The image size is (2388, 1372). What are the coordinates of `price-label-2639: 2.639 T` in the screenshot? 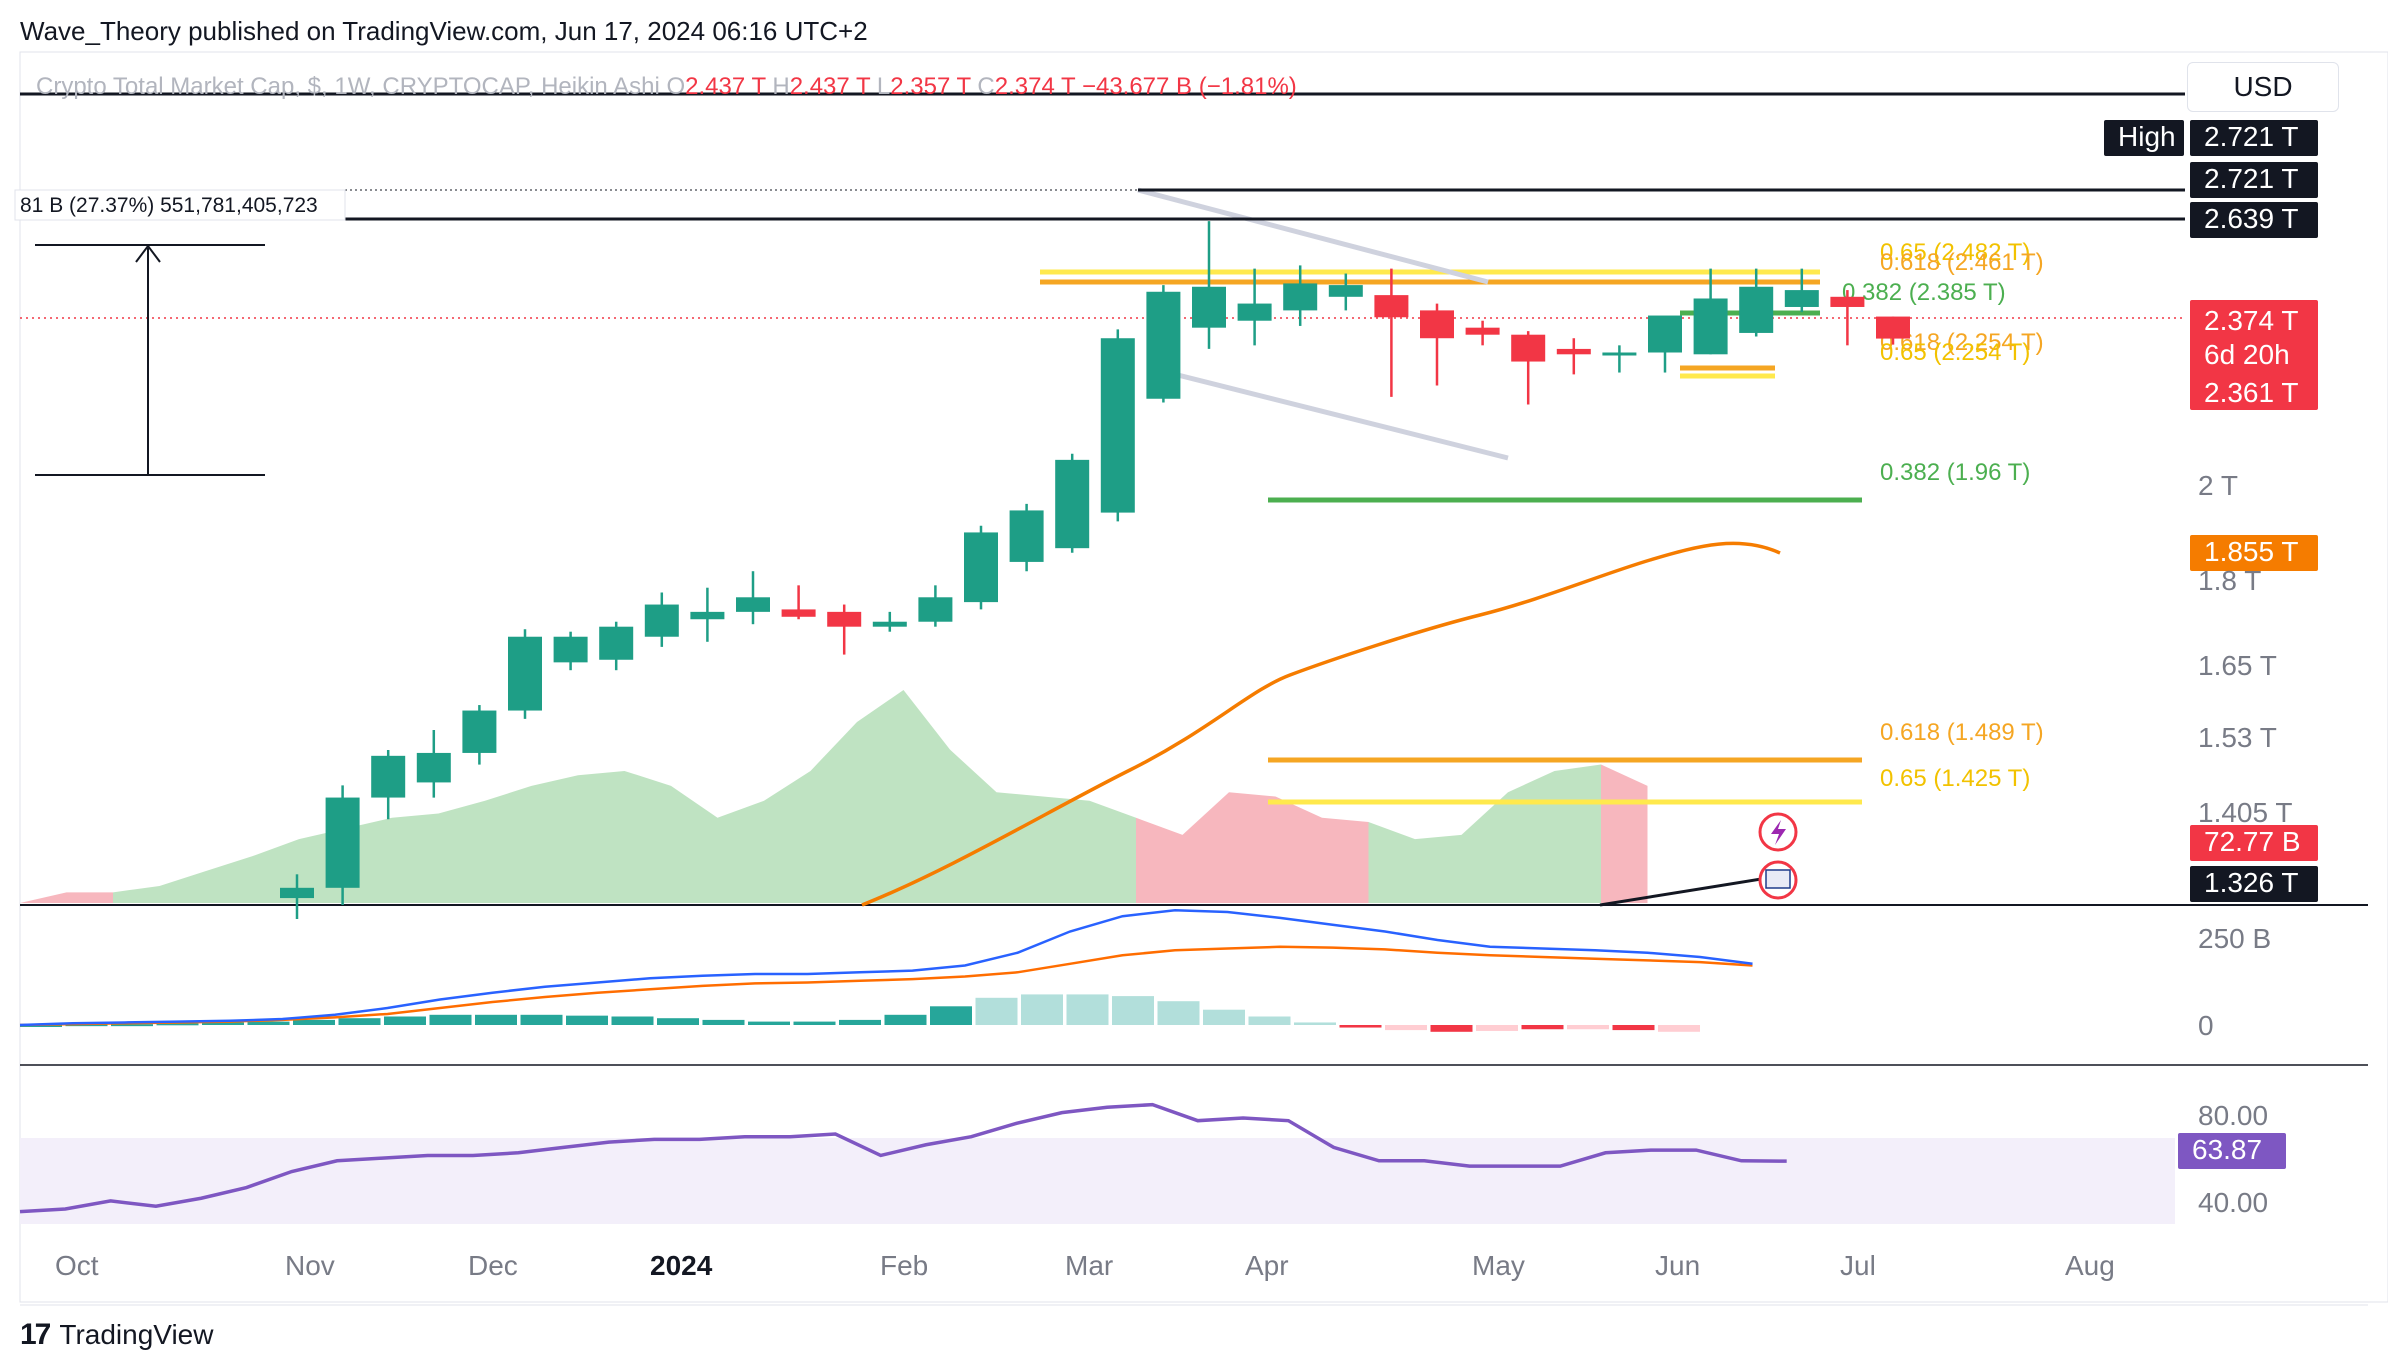 It's located at (2251, 218).